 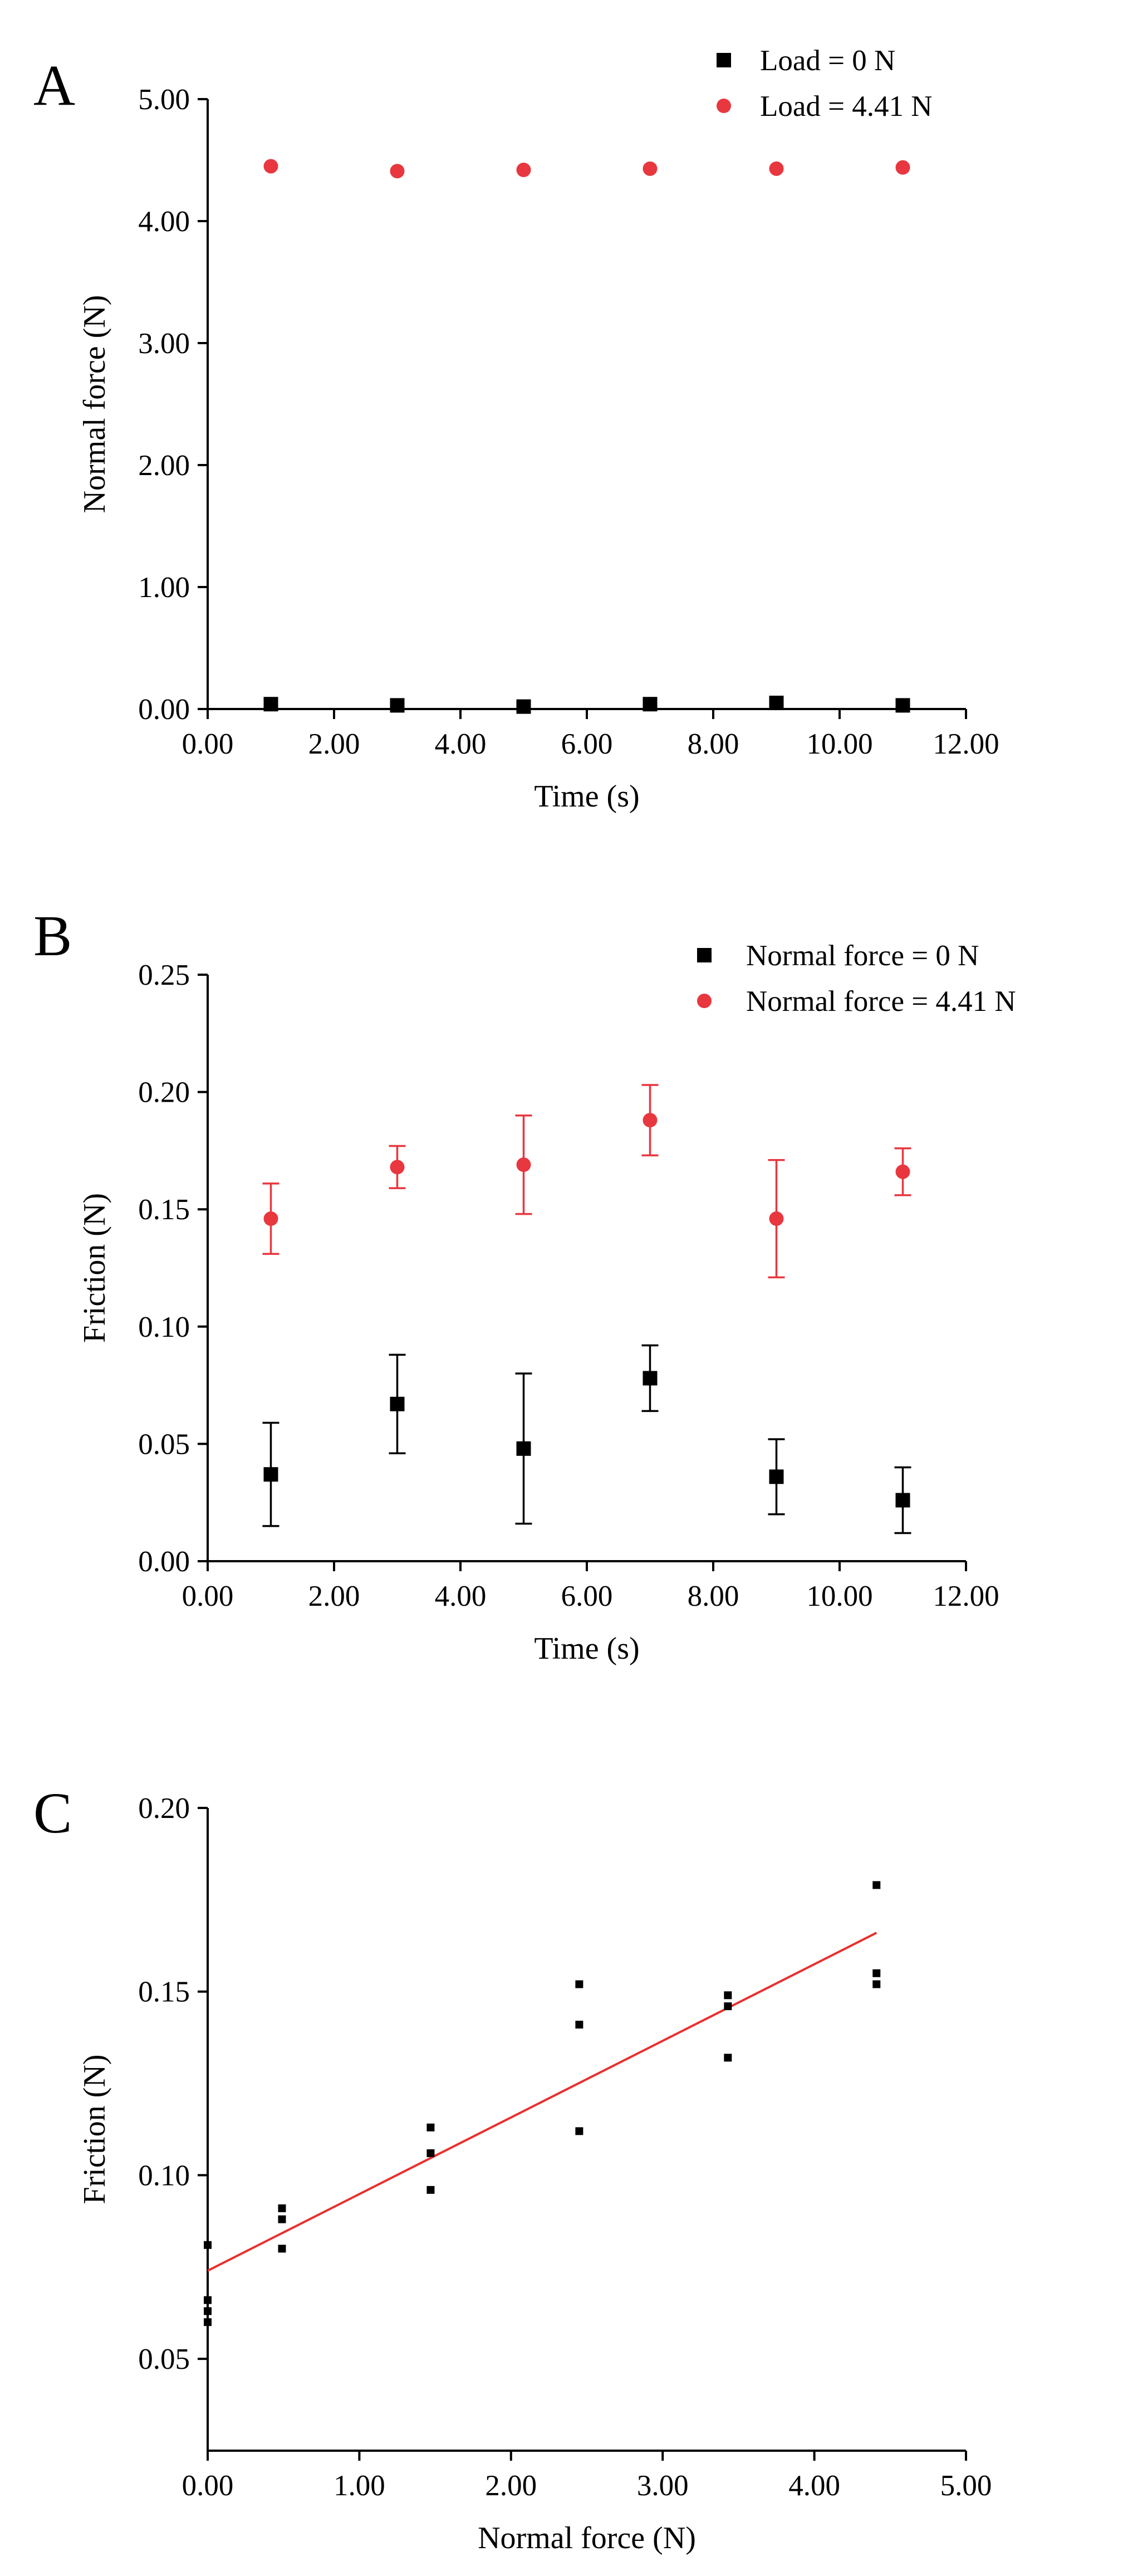 What do you see at coordinates (54, 85) in the screenshot?
I see `panel-label: A` at bounding box center [54, 85].